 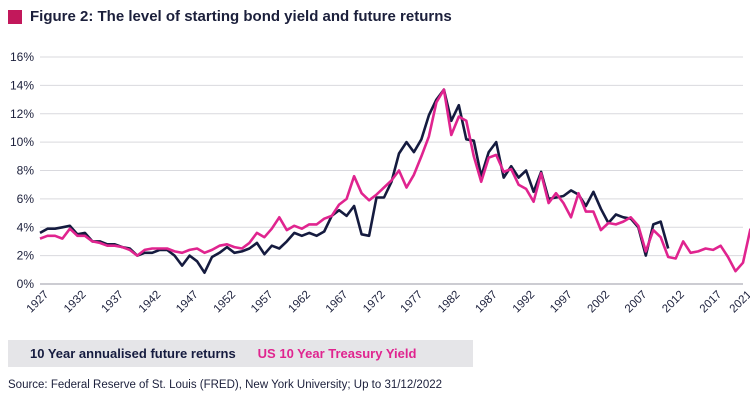 What do you see at coordinates (22, 142) in the screenshot?
I see `y-tick-label: 10%` at bounding box center [22, 142].